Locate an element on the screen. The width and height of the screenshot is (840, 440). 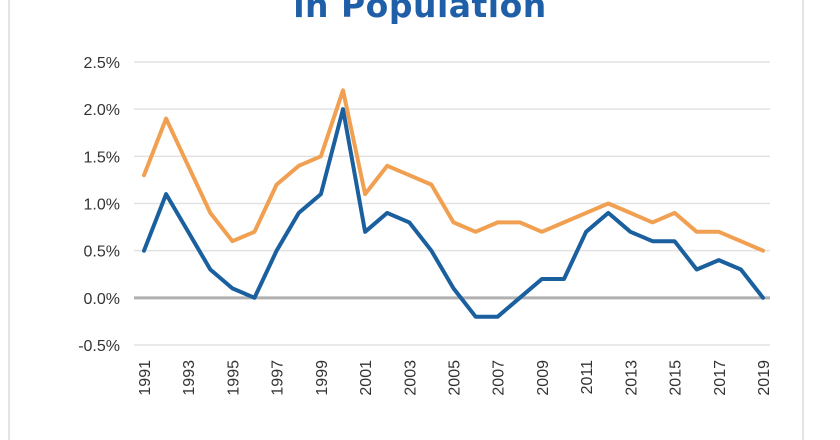
y-tick-label: 0.0% is located at coordinates (102, 299).